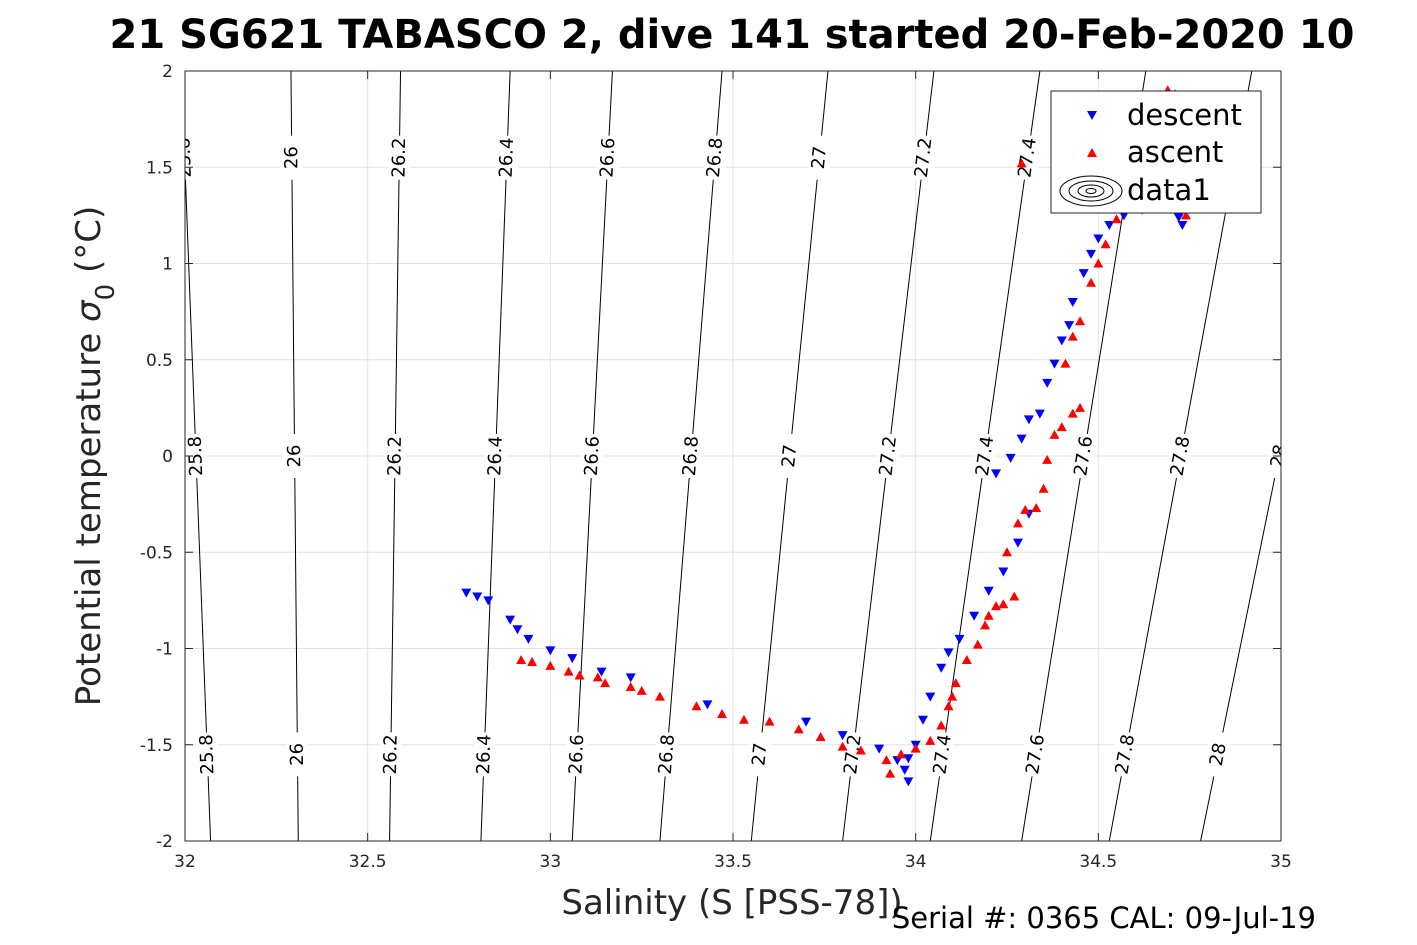  What do you see at coordinates (156, 553) in the screenshot?
I see `y-tick-label: -0.5` at bounding box center [156, 553].